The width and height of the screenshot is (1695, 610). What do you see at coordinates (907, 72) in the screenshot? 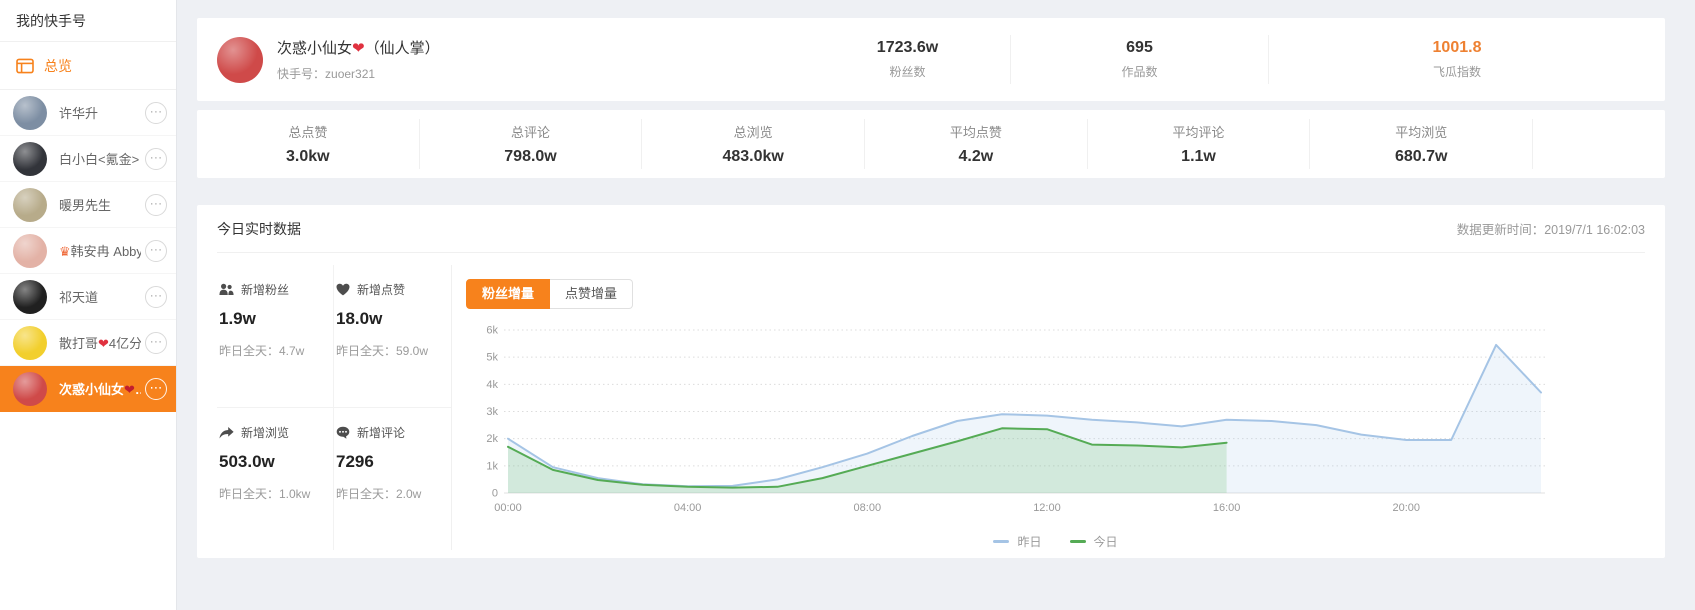
I see `stat-label: 粉丝数` at bounding box center [907, 72].